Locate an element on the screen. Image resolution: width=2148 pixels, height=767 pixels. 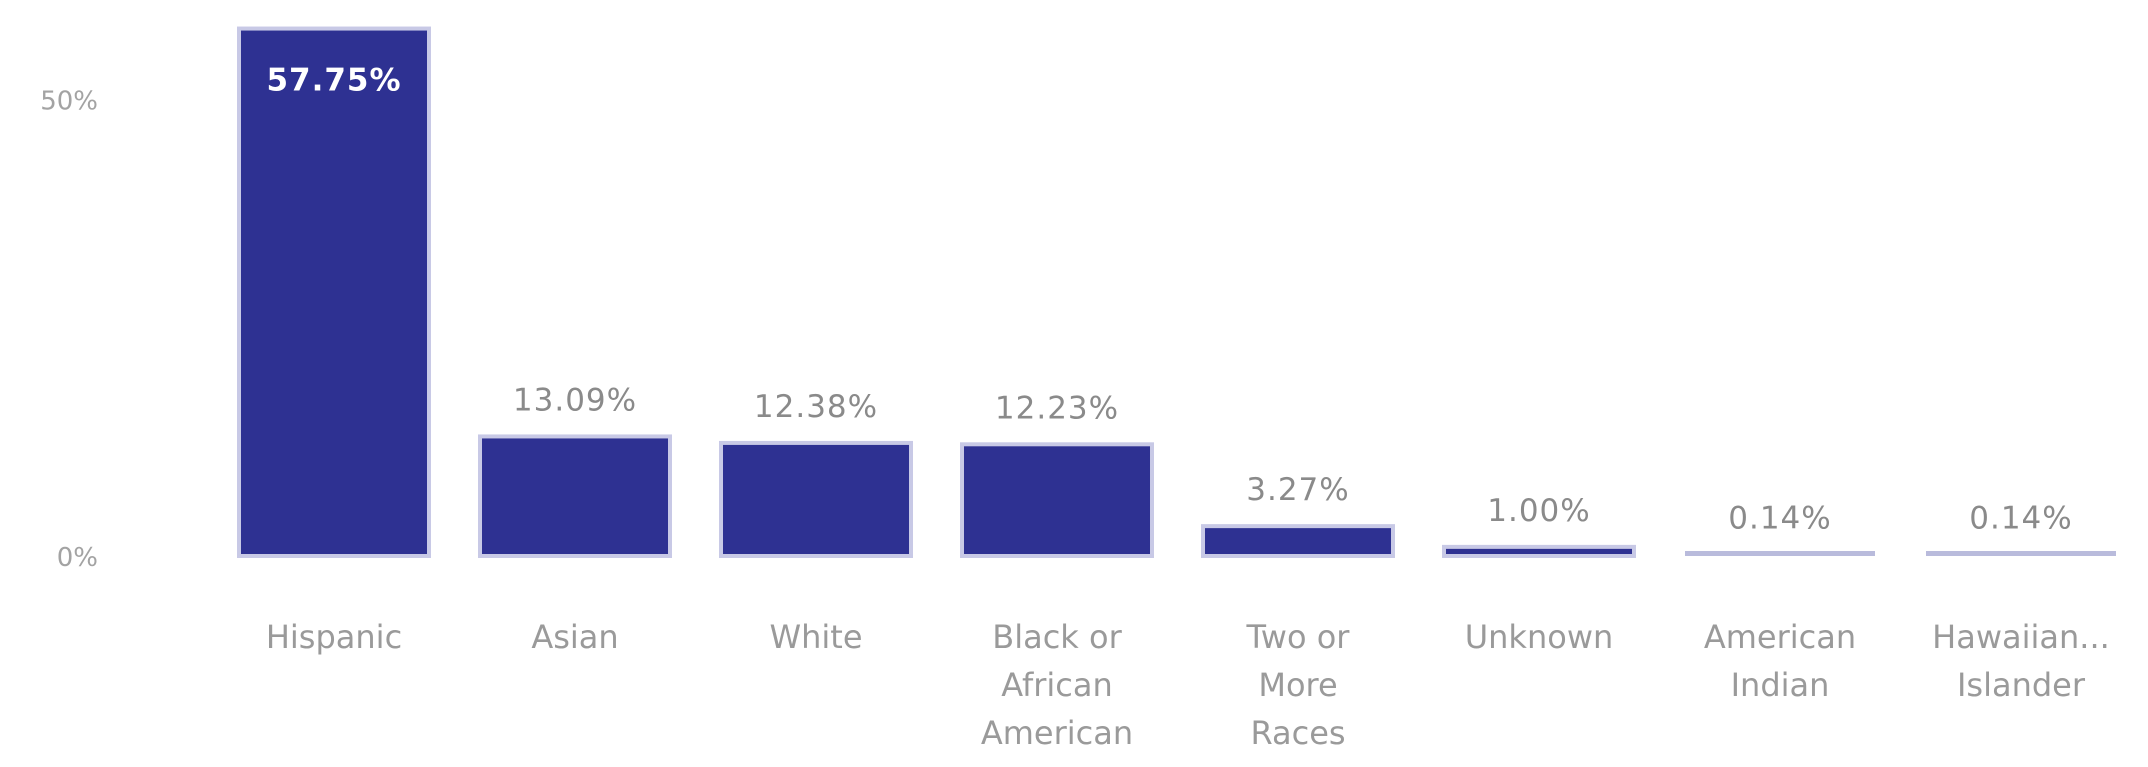
y-tick-label: 50% is located at coordinates (69, 101).